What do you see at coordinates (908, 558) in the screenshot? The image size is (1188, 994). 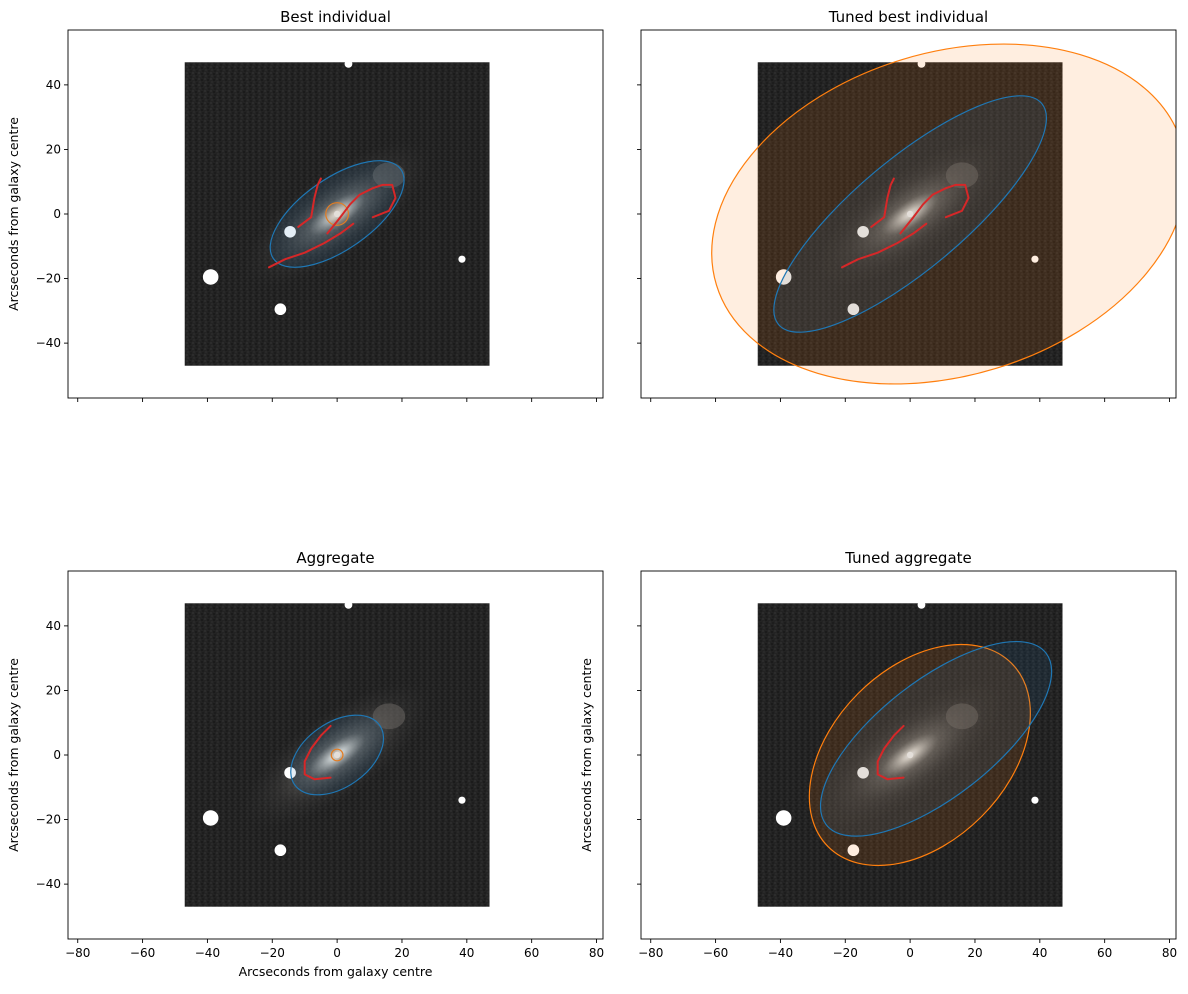 I see `panel-title: Tuned aggregate` at bounding box center [908, 558].